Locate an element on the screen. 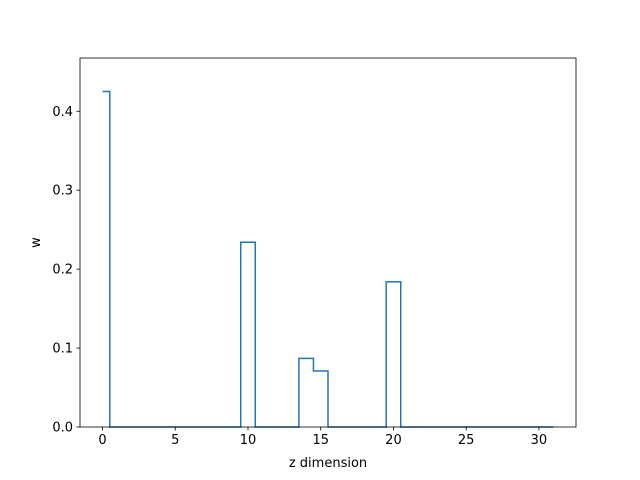 Image resolution: width=640 pixels, height=480 pixels. x-tick-label: 20 is located at coordinates (393, 440).